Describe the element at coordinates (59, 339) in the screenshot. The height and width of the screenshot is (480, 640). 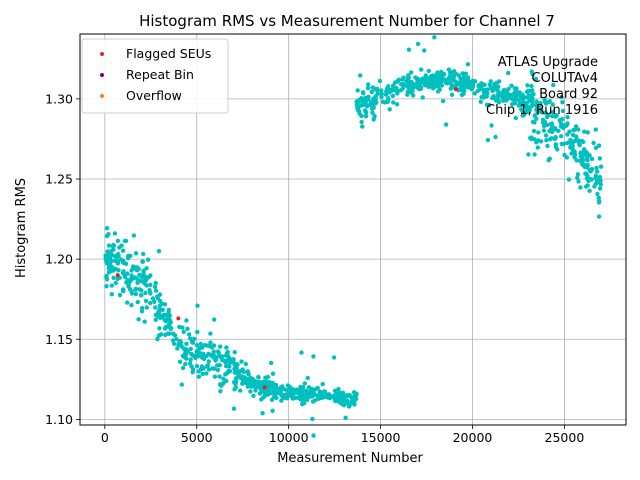
I see `y-tick-label: 1.15` at that location.